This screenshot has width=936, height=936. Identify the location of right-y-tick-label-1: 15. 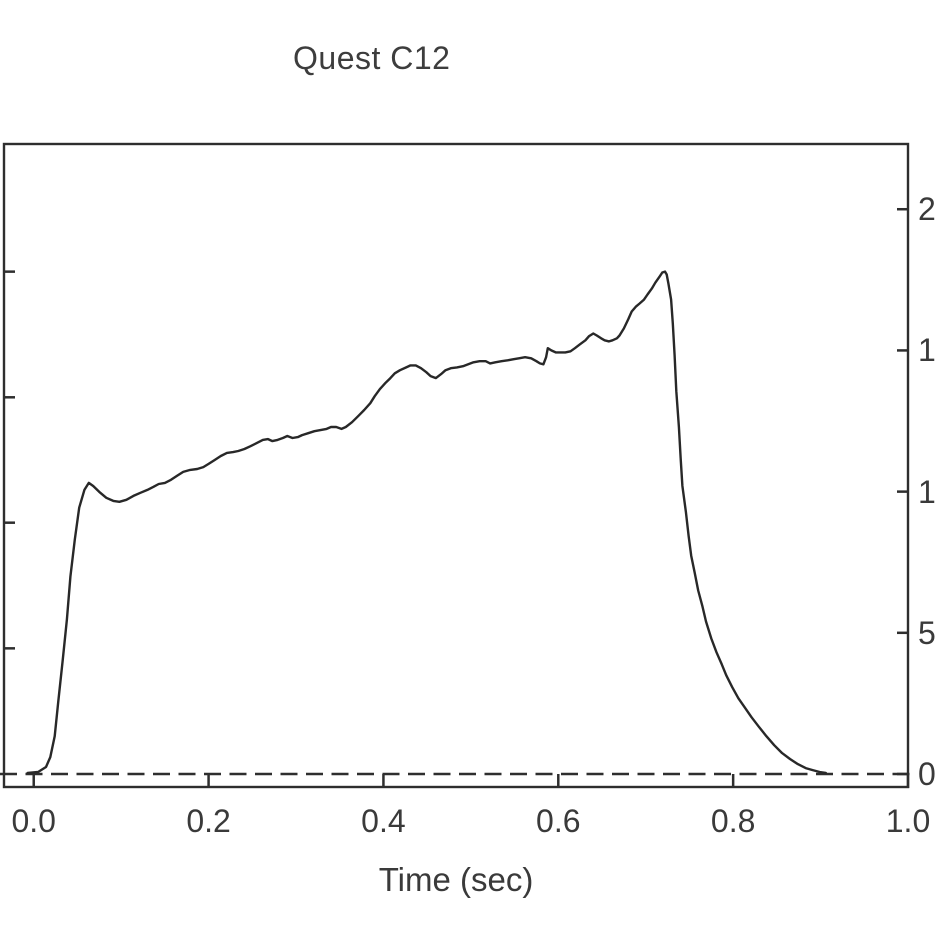
(927, 350).